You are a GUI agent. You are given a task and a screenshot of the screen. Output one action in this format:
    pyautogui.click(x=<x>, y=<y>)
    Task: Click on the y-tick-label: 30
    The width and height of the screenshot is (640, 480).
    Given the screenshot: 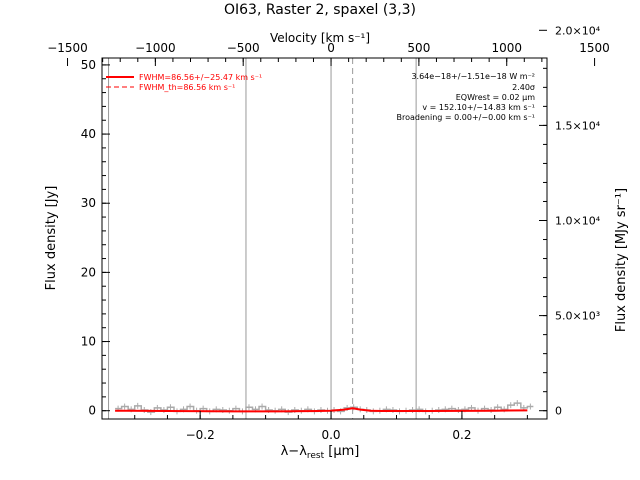 What is the action you would take?
    pyautogui.click(x=88, y=203)
    